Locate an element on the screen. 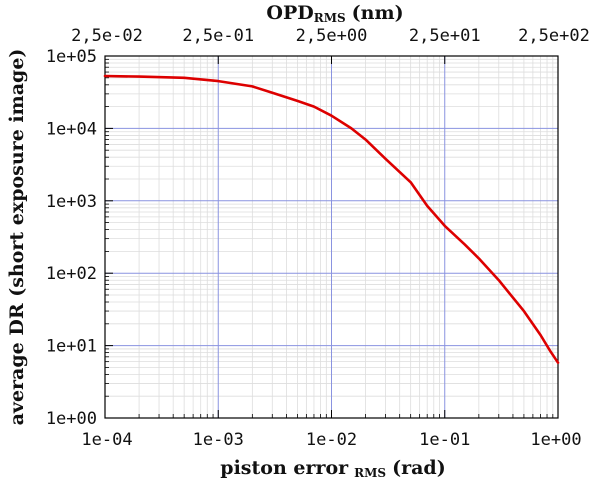 This screenshot has width=600, height=483. y-axis-label: average DR (short exposure image) is located at coordinates (17, 237).